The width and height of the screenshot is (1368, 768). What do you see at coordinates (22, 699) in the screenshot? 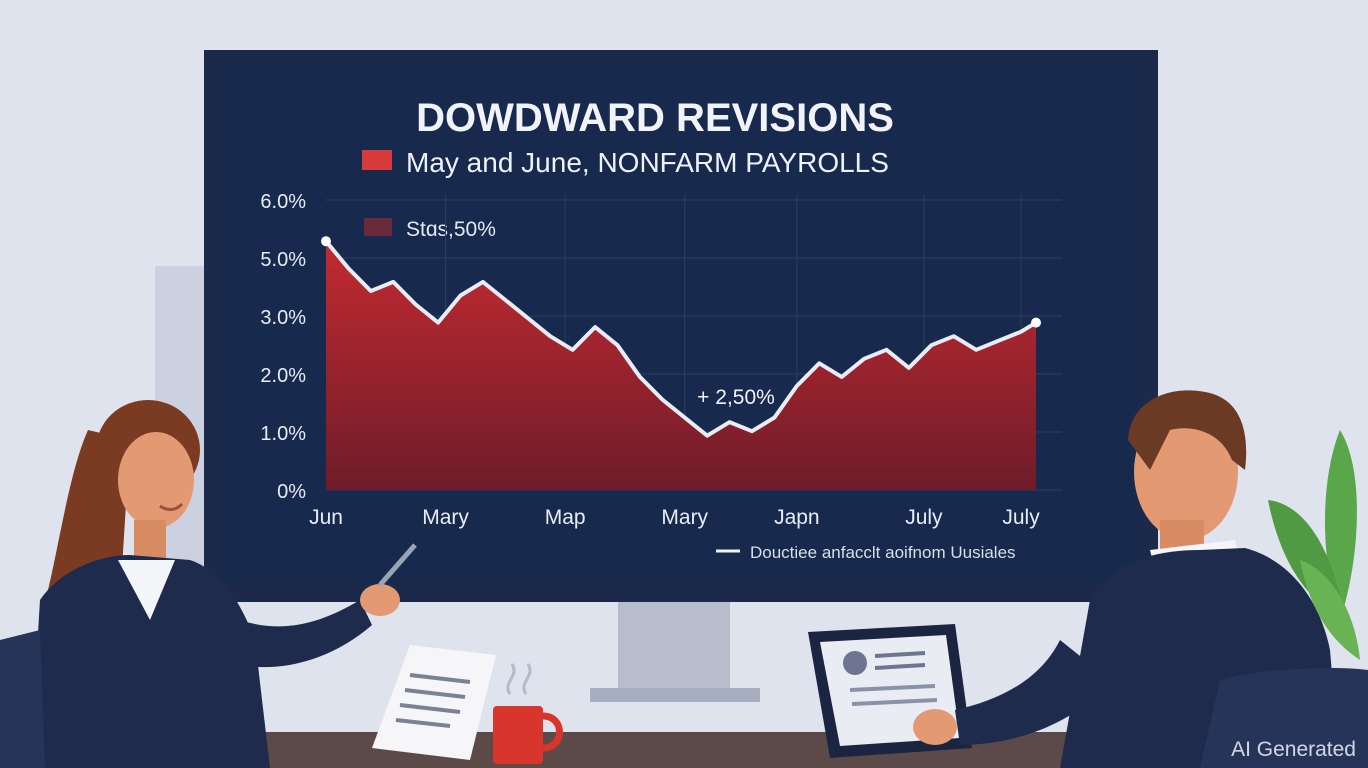
I see `chair-left` at bounding box center [22, 699].